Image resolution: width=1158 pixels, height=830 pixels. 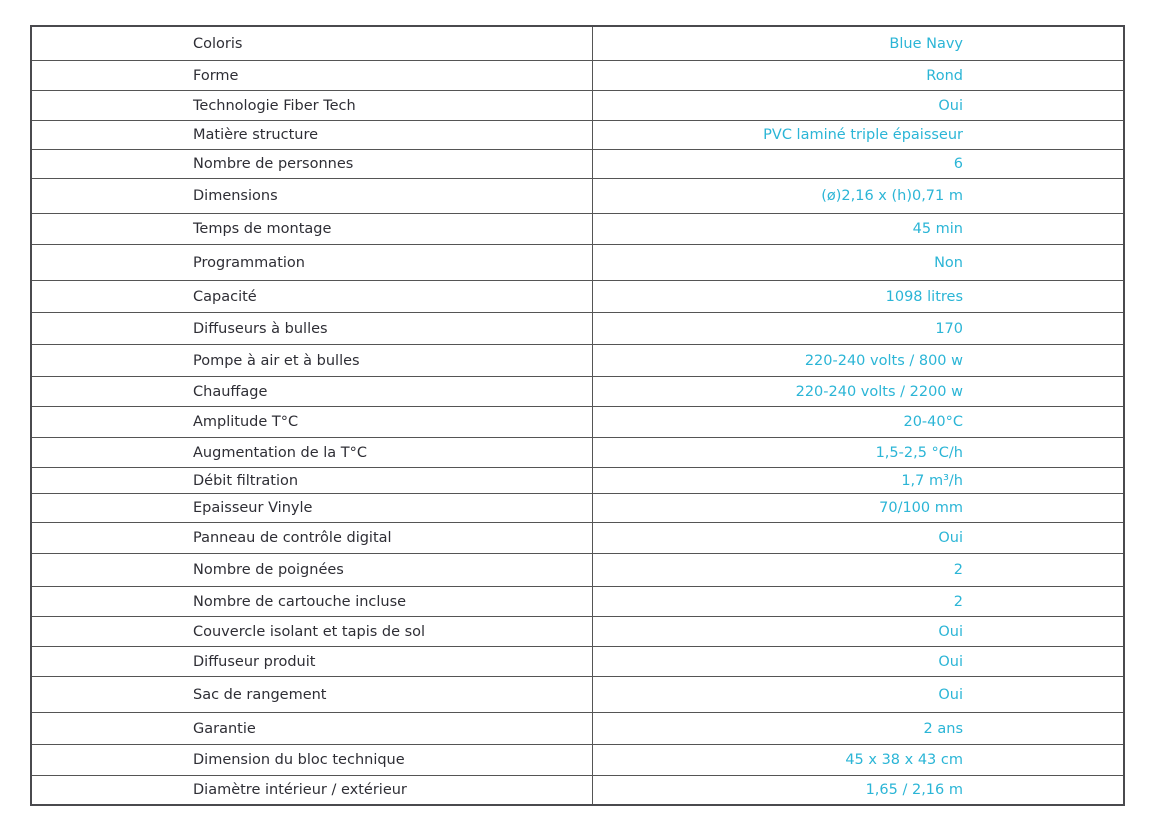 I want to click on table-row: Programmation Non, so click(x=577, y=262).